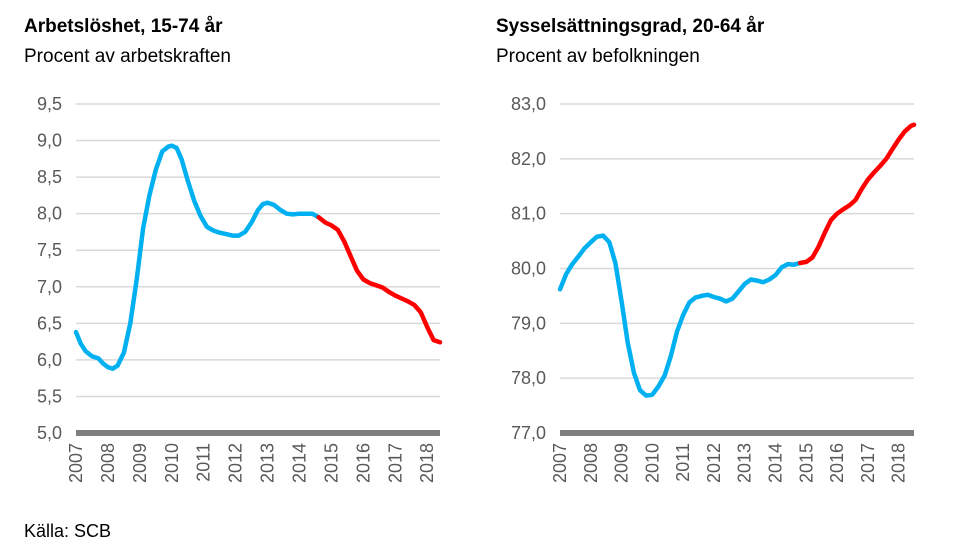  I want to click on unemployment-chart-subtitle: Procent av arbetskraften, so click(127, 56).